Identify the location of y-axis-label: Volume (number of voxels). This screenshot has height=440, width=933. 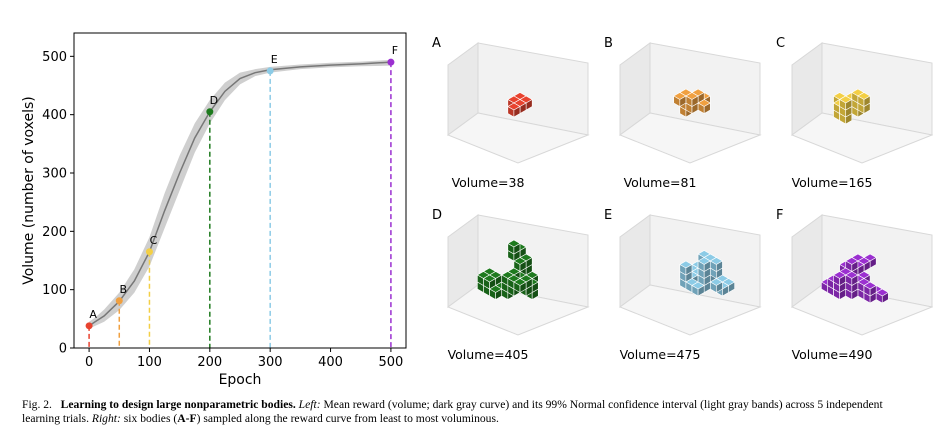
(29, 190).